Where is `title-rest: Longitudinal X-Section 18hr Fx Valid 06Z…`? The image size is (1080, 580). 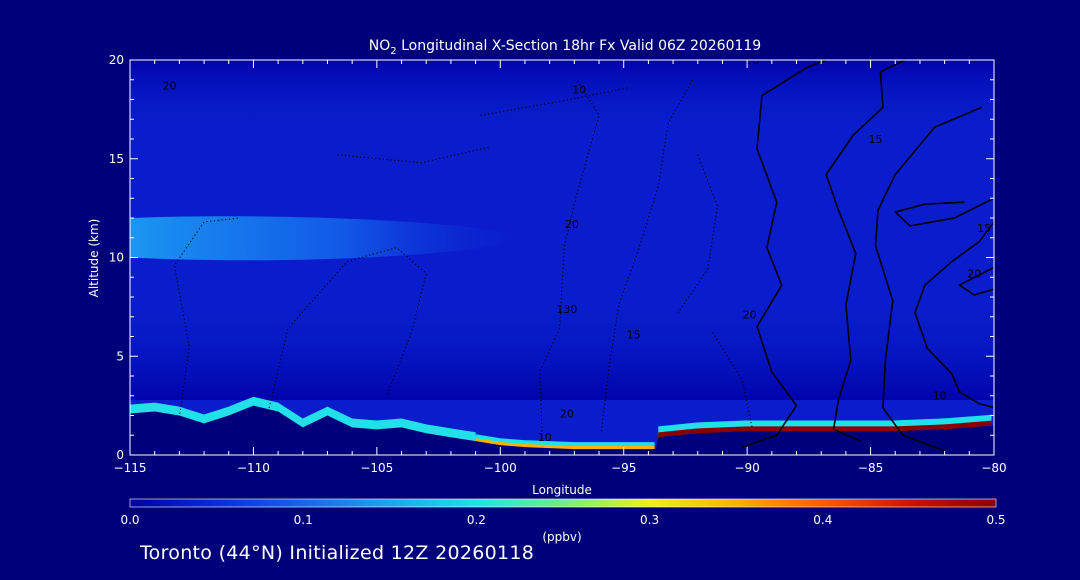 title-rest: Longitudinal X-Section 18hr Fx Valid 06Z… is located at coordinates (579, 46).